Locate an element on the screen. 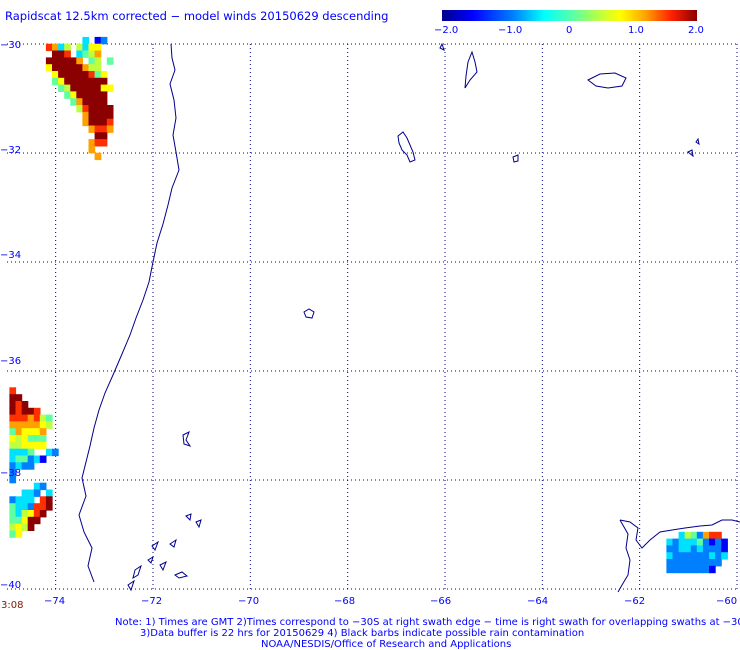  lon-label-68: −68 is located at coordinates (344, 601).